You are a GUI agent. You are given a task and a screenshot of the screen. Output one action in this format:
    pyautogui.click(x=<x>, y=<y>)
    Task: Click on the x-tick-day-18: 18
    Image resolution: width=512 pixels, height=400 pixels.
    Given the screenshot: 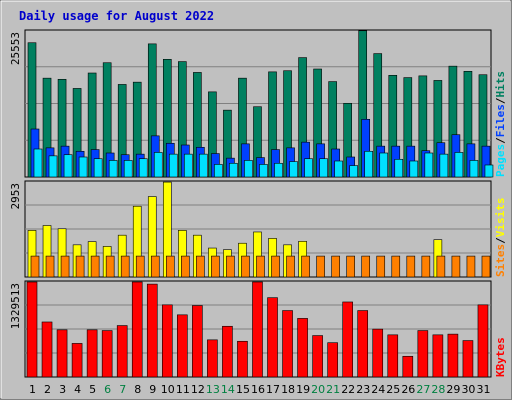 What is the action you would take?
    pyautogui.click(x=288, y=389)
    